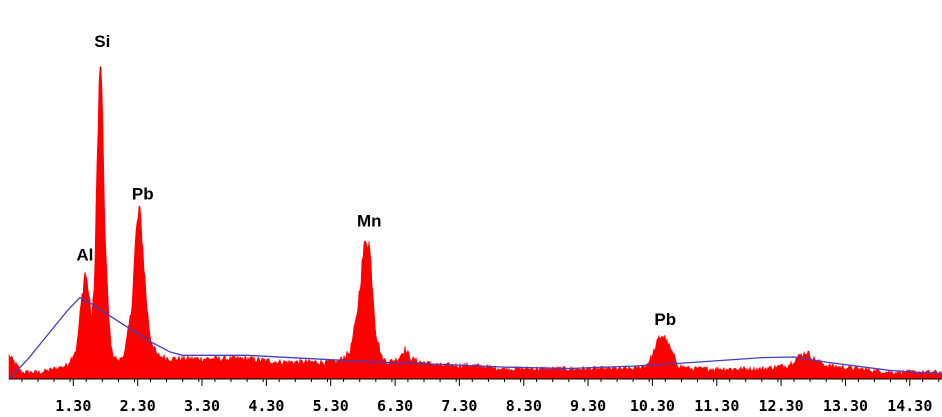  Describe the element at coordinates (73, 406) in the screenshot. I see `x-tick-label: 1.30` at that location.